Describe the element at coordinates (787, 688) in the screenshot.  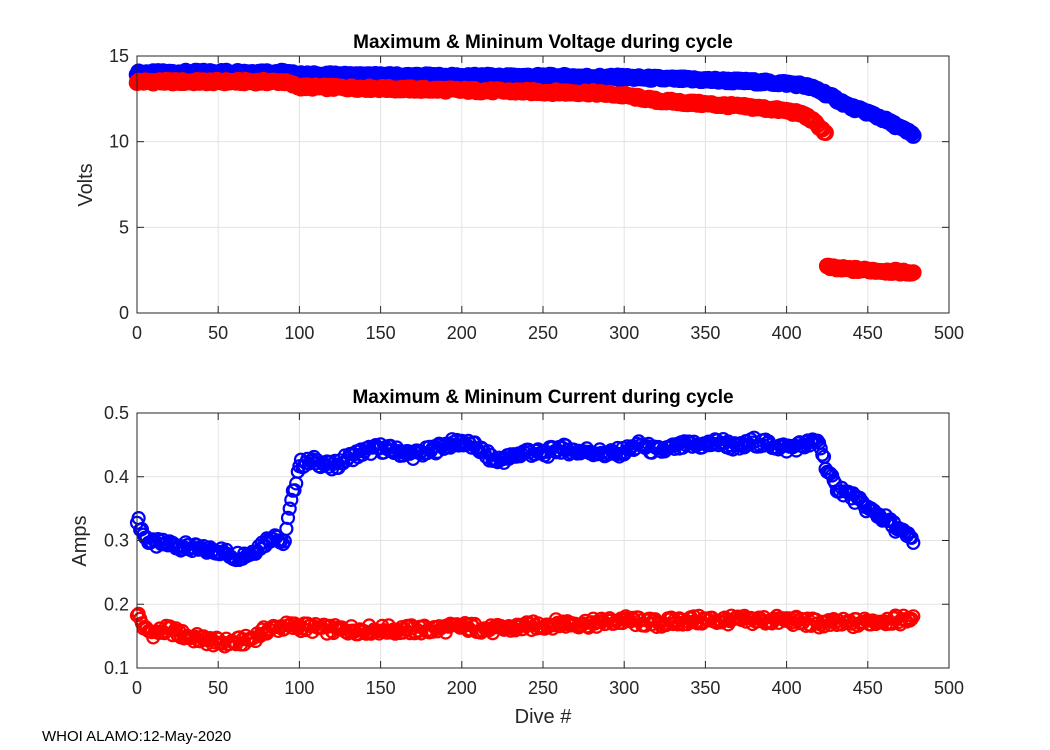
I see `current-x-tick-label: 400` at that location.